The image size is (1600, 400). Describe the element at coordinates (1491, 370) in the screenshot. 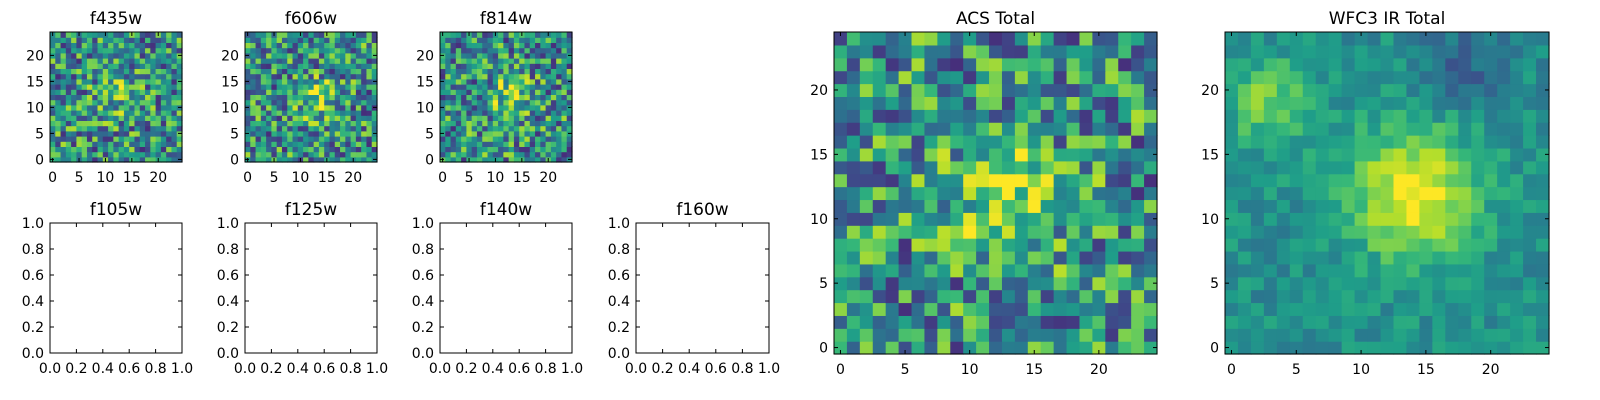

I see `x-tick-label: 20` at that location.